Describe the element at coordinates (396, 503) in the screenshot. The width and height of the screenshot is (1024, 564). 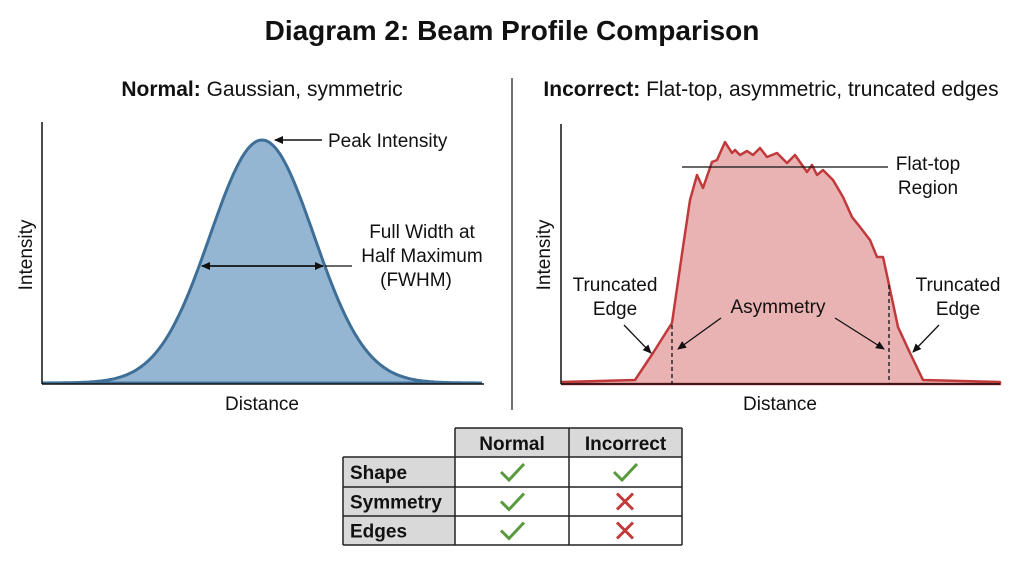
I see `table-row-label: Symmetry` at that location.